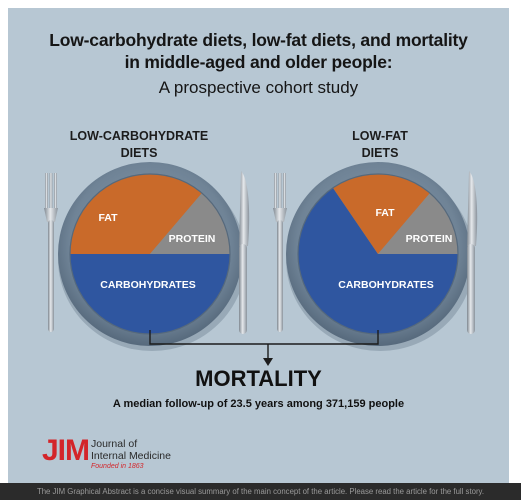 This screenshot has width=521, height=500. Describe the element at coordinates (258, 87) in the screenshot. I see `subtitle: A prospective cohort study` at that location.